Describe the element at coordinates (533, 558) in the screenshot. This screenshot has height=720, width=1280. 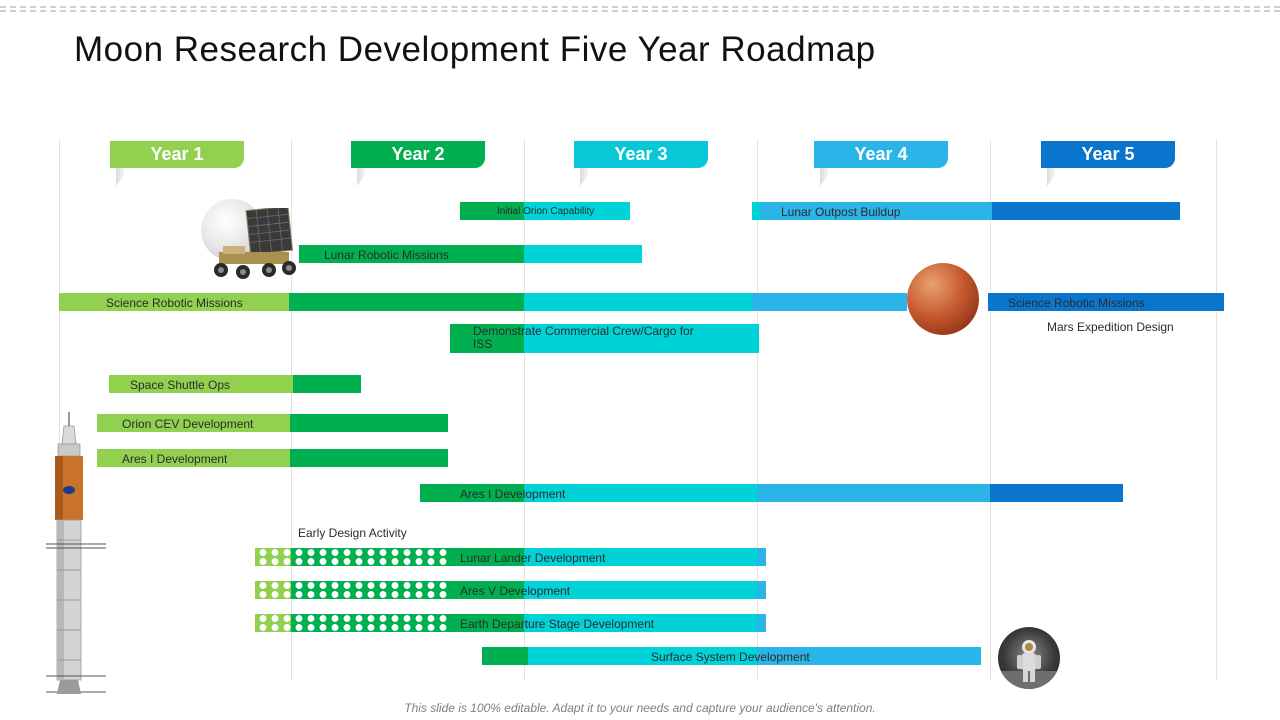
I see `lunar-lander-label: Lunar Lander Development` at that location.